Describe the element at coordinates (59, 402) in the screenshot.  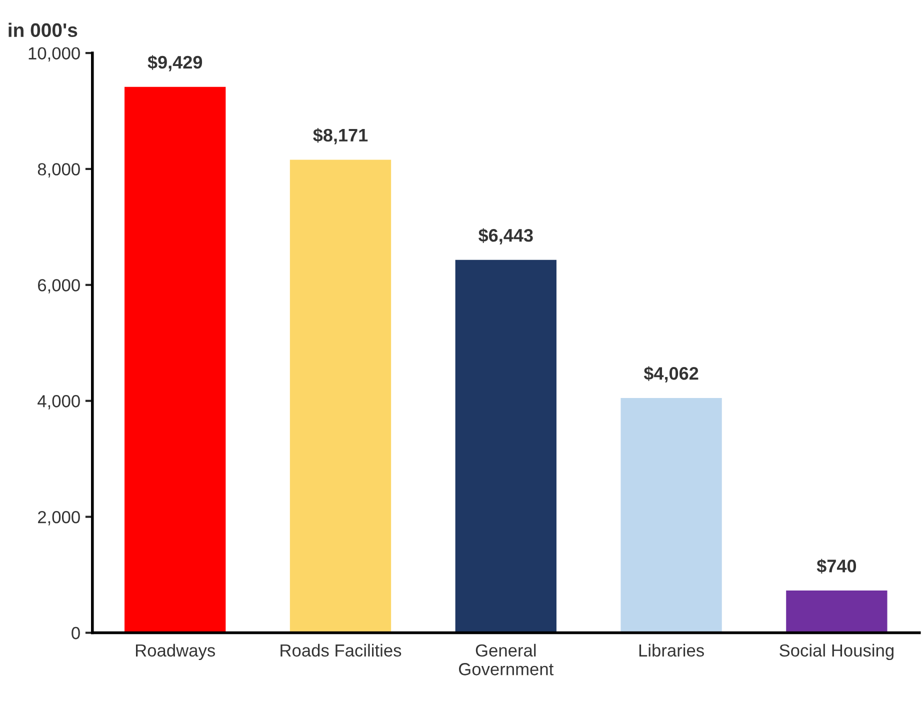
I see `y-tick-label: 4,000` at that location.